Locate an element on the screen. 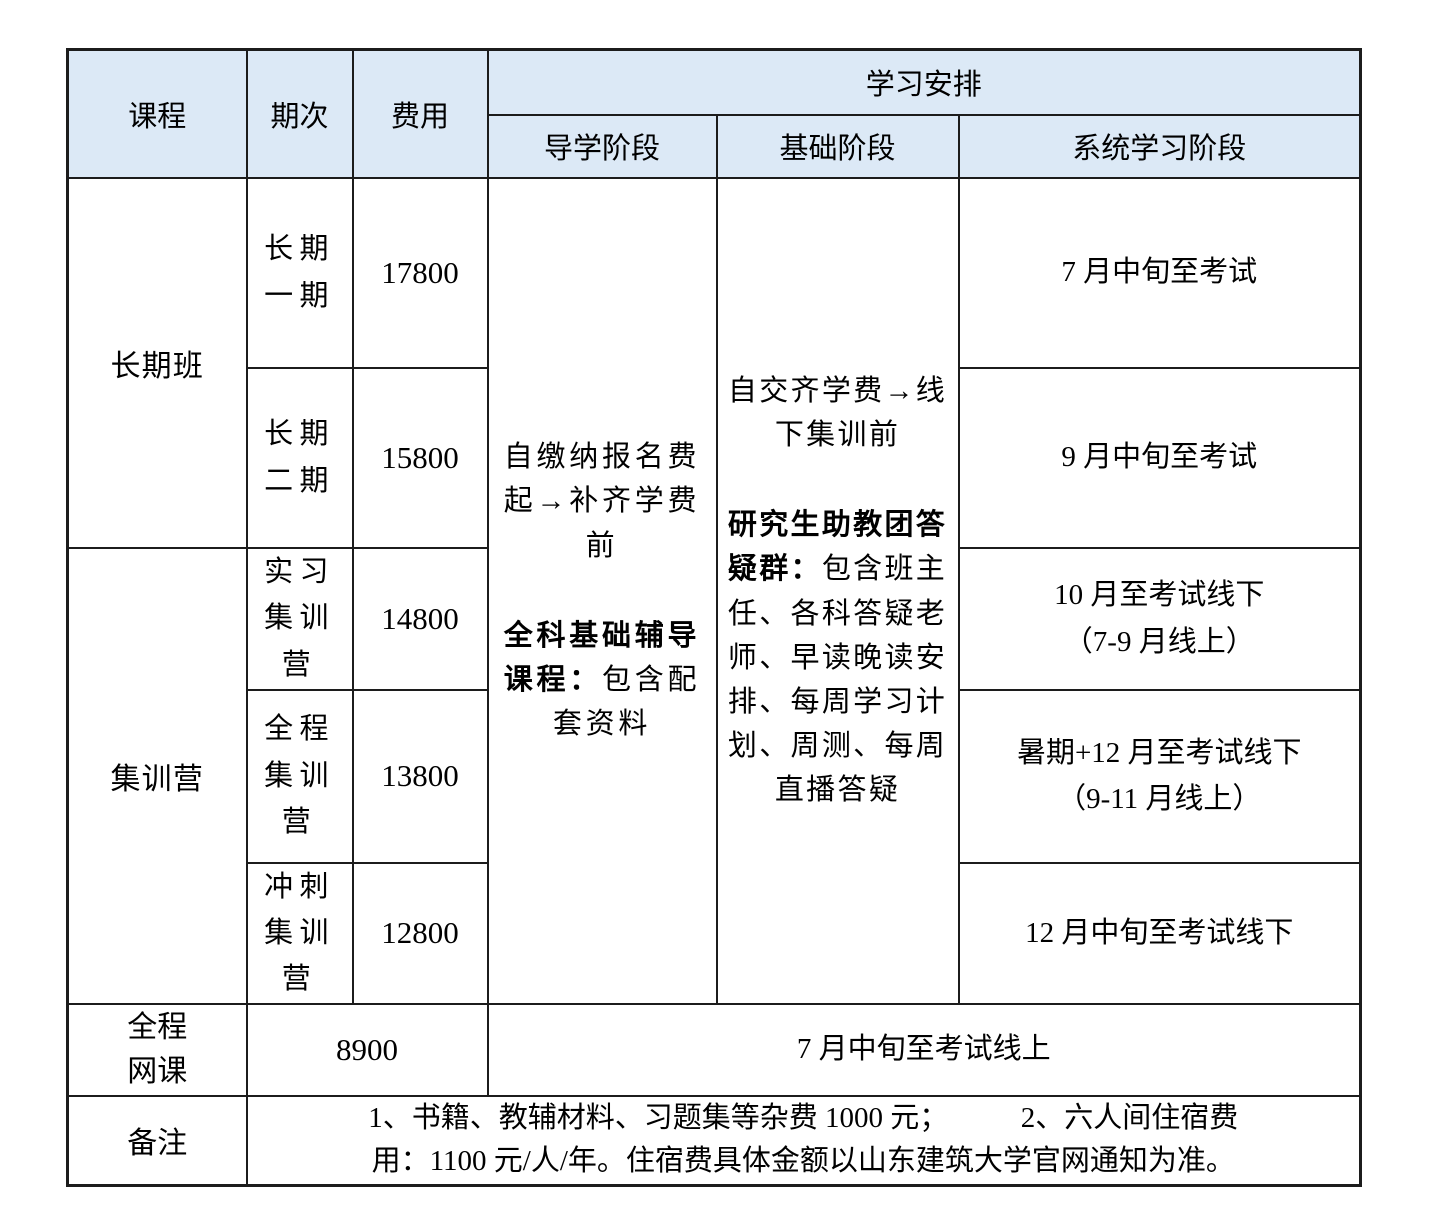  guide-phase-paragraph-2: 全科基础辅导课程：包含配套资料 is located at coordinates (602, 680).